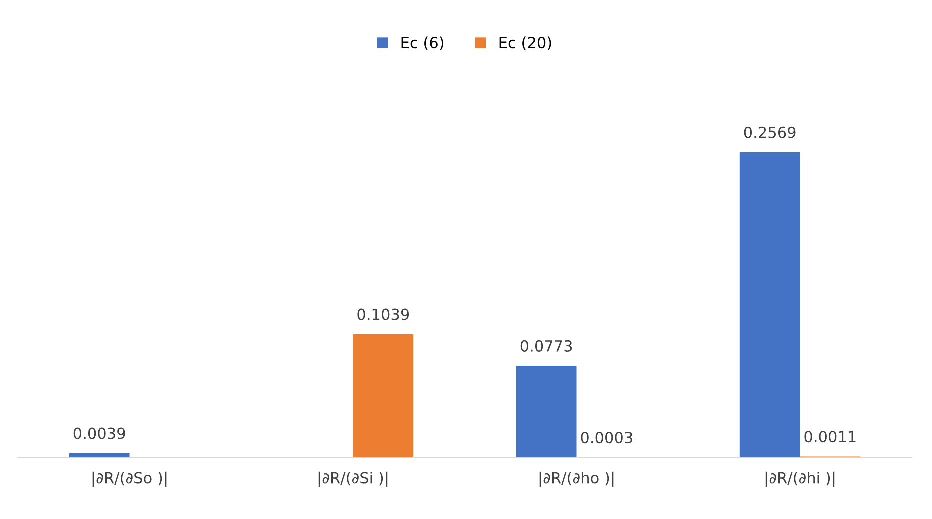  I want to click on data-label: 0.0039, so click(100, 434).